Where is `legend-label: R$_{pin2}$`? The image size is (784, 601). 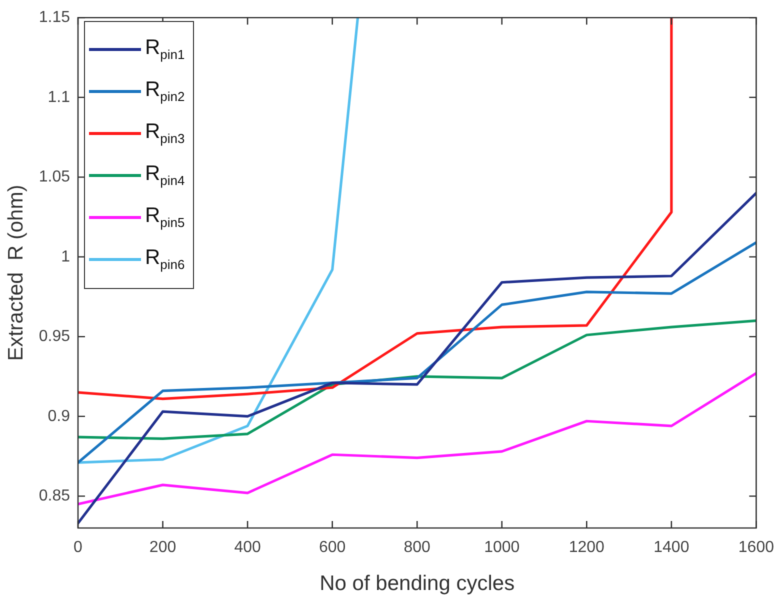
legend-label: R$_{pin2}$ is located at coordinates (165, 91).